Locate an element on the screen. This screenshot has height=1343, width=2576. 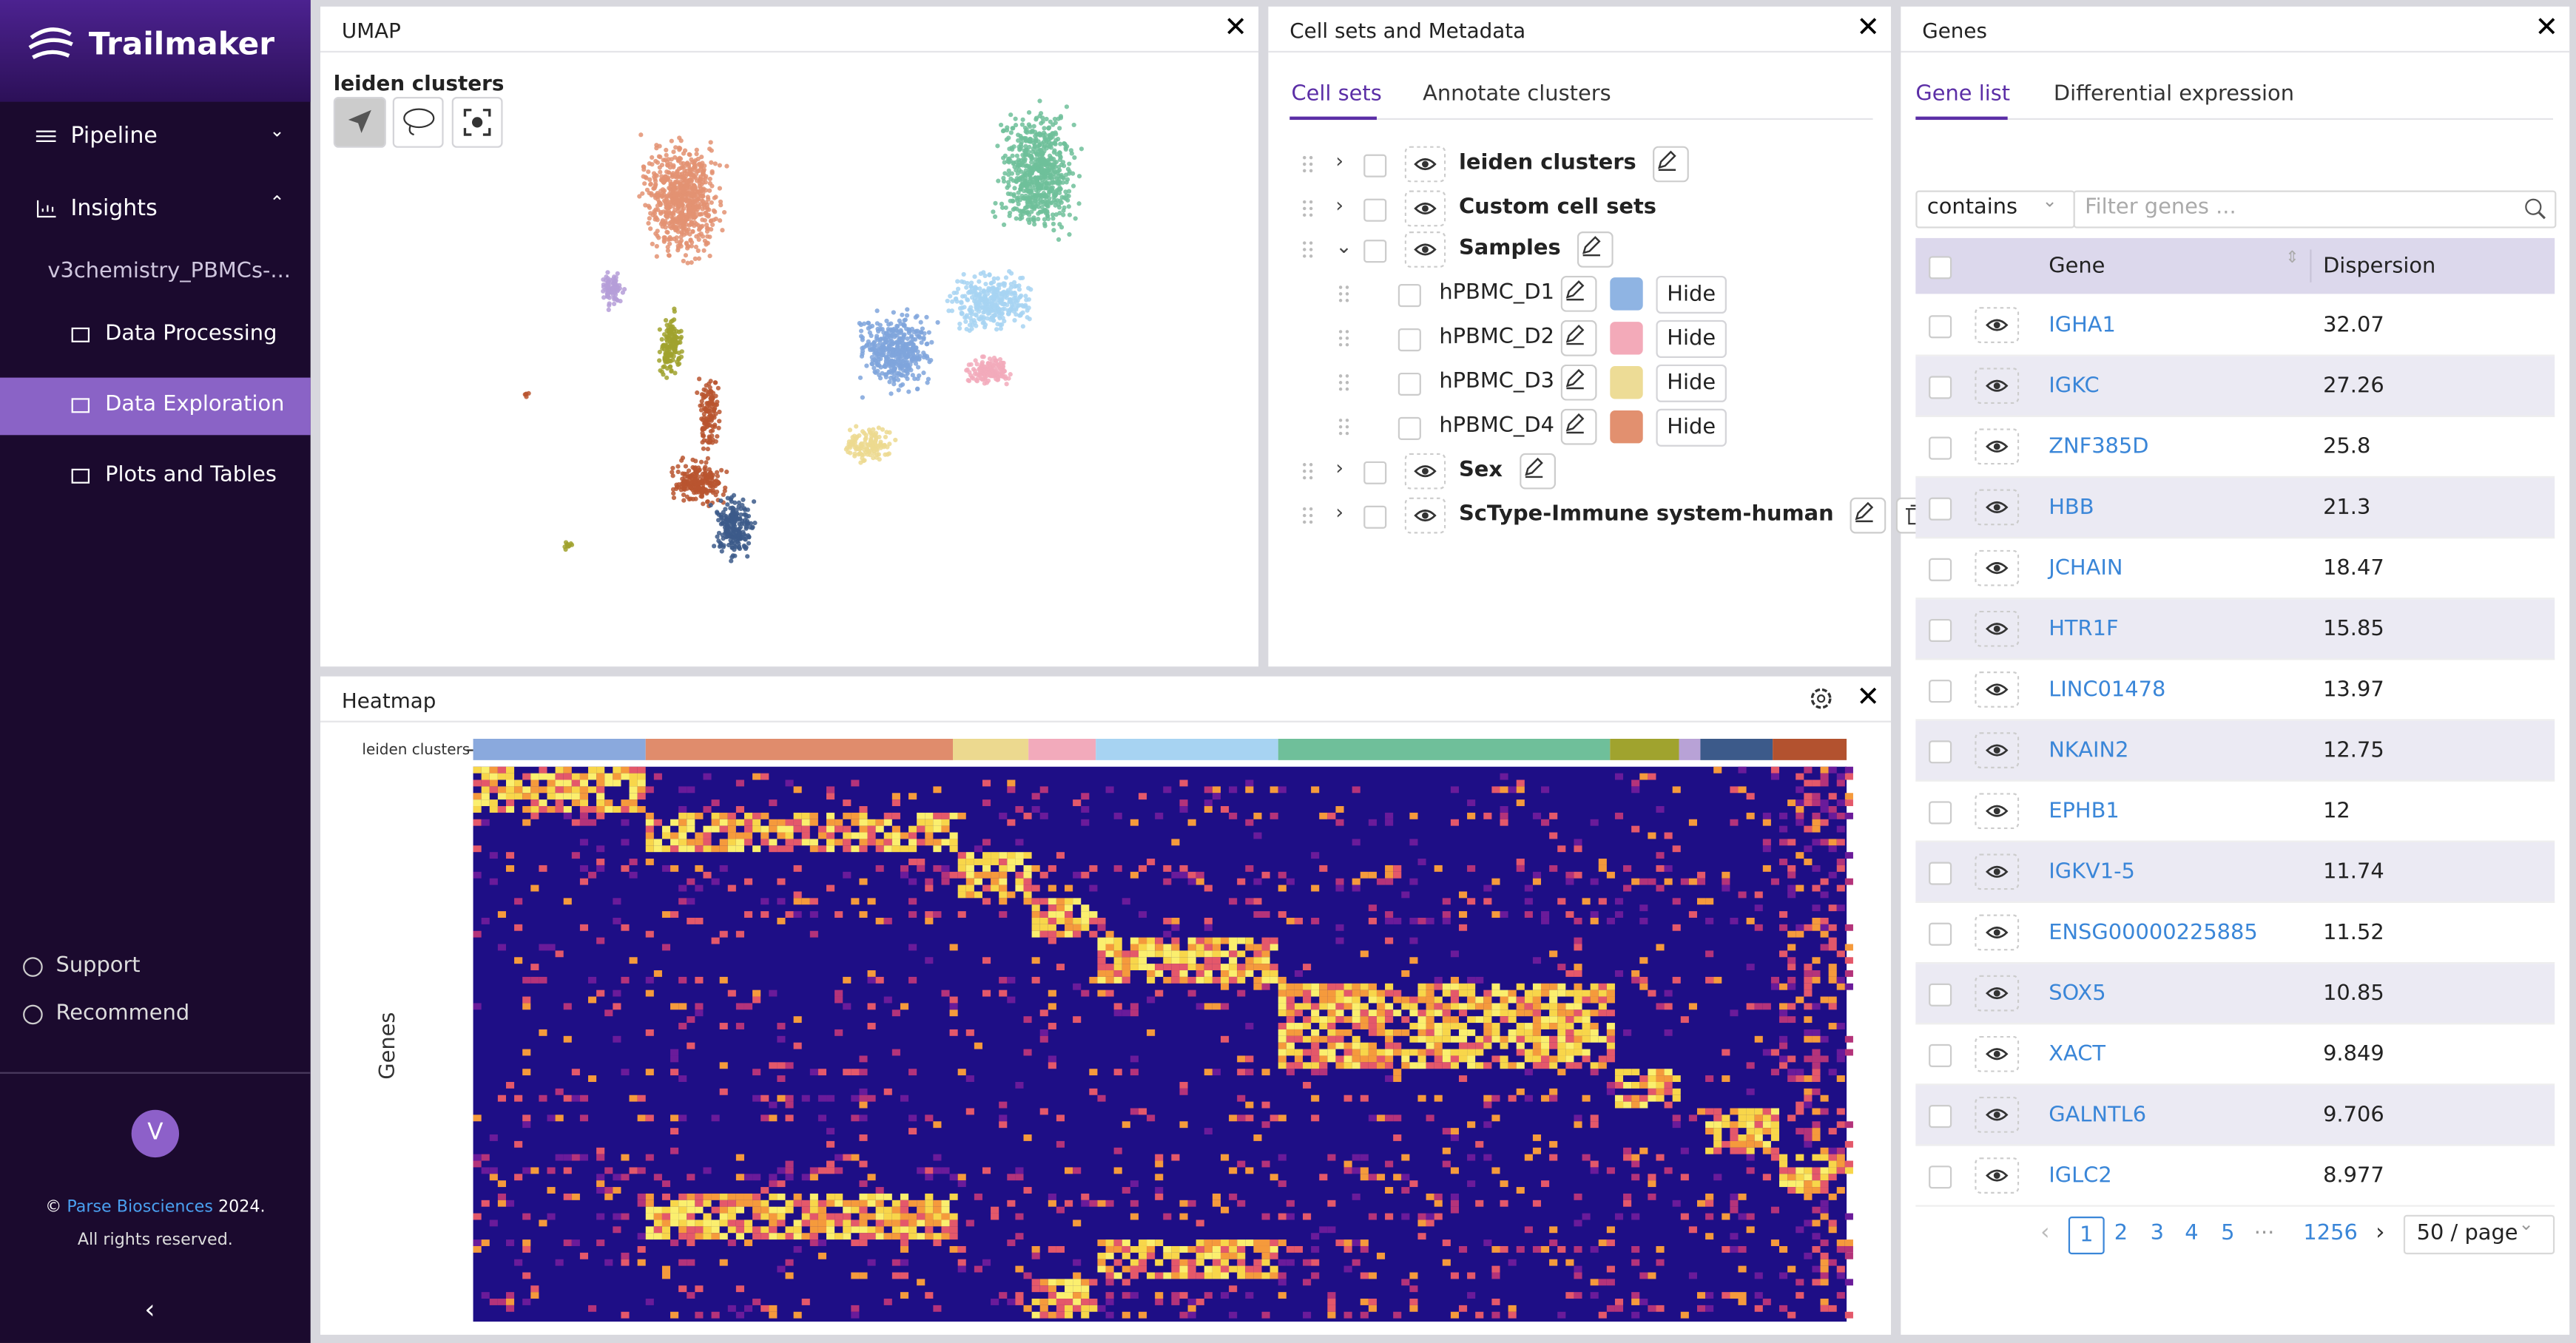
column-header: Gene is located at coordinates (2077, 267).